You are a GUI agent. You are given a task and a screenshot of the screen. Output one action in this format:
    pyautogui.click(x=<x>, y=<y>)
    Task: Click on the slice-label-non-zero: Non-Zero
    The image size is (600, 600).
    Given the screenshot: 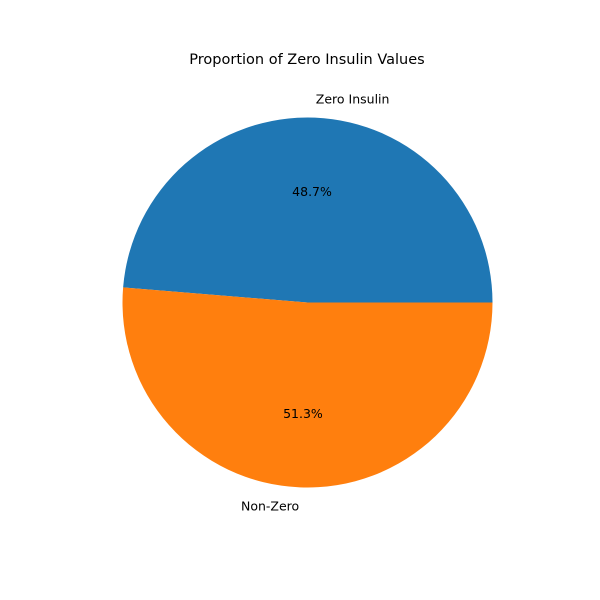 What is the action you would take?
    pyautogui.click(x=270, y=505)
    